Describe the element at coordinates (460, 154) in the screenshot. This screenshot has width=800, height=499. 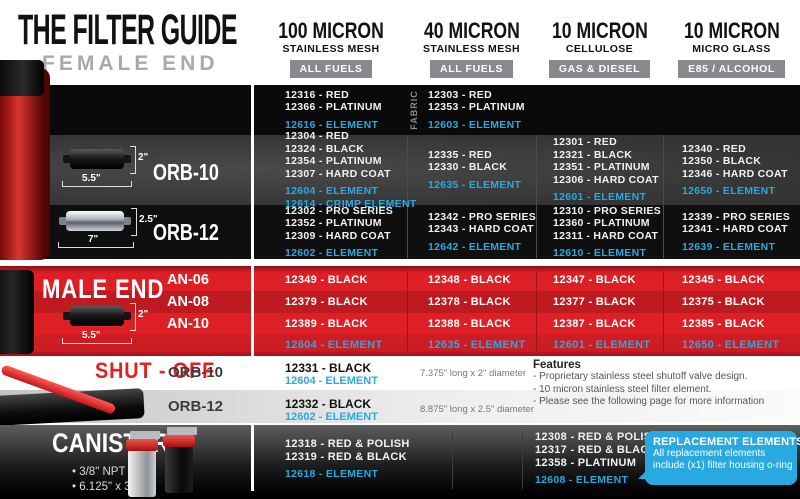
I see `part-number: 12335 - RED` at that location.